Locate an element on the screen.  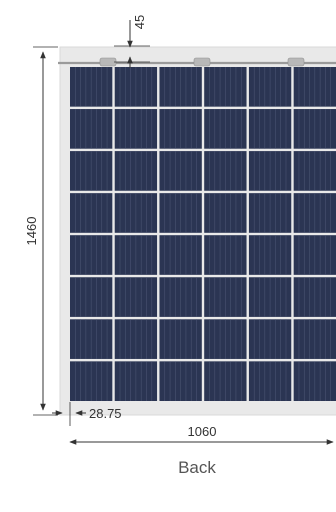
junction-boxes is located at coordinates (202, 62).